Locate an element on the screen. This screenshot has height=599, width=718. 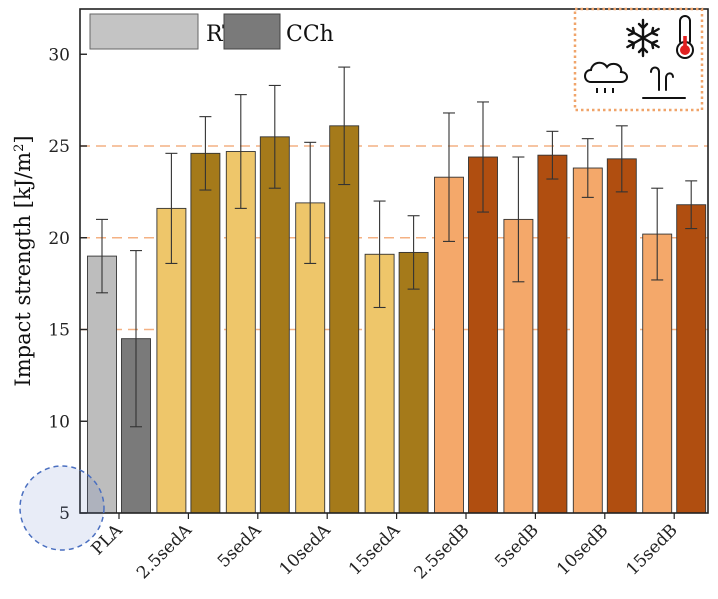
x-tick-label: 5sedA is located at coordinates (240, 546).